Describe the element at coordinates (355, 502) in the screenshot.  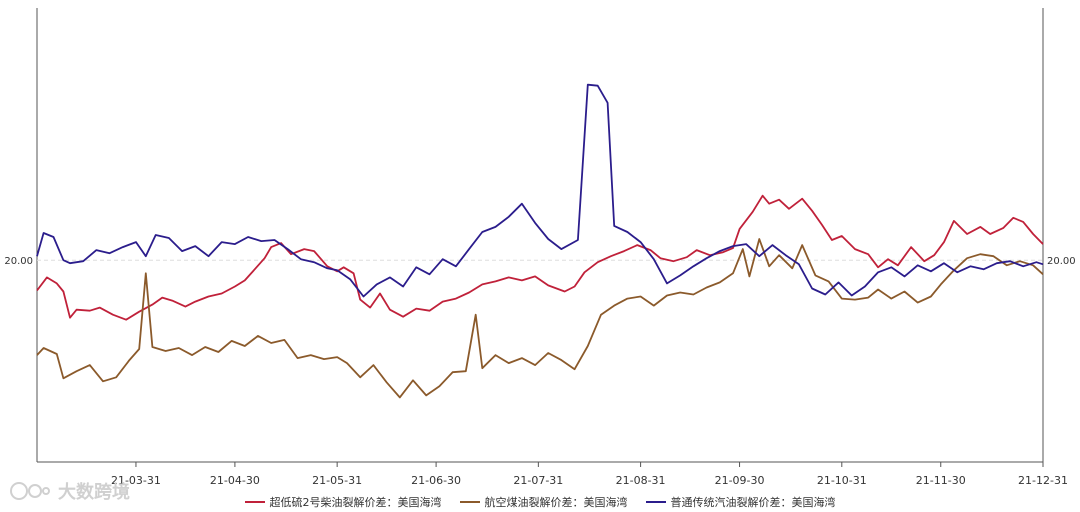
I see `legend-label-diesel: 超低硫2号柴油裂解价差：美国海湾` at that location.